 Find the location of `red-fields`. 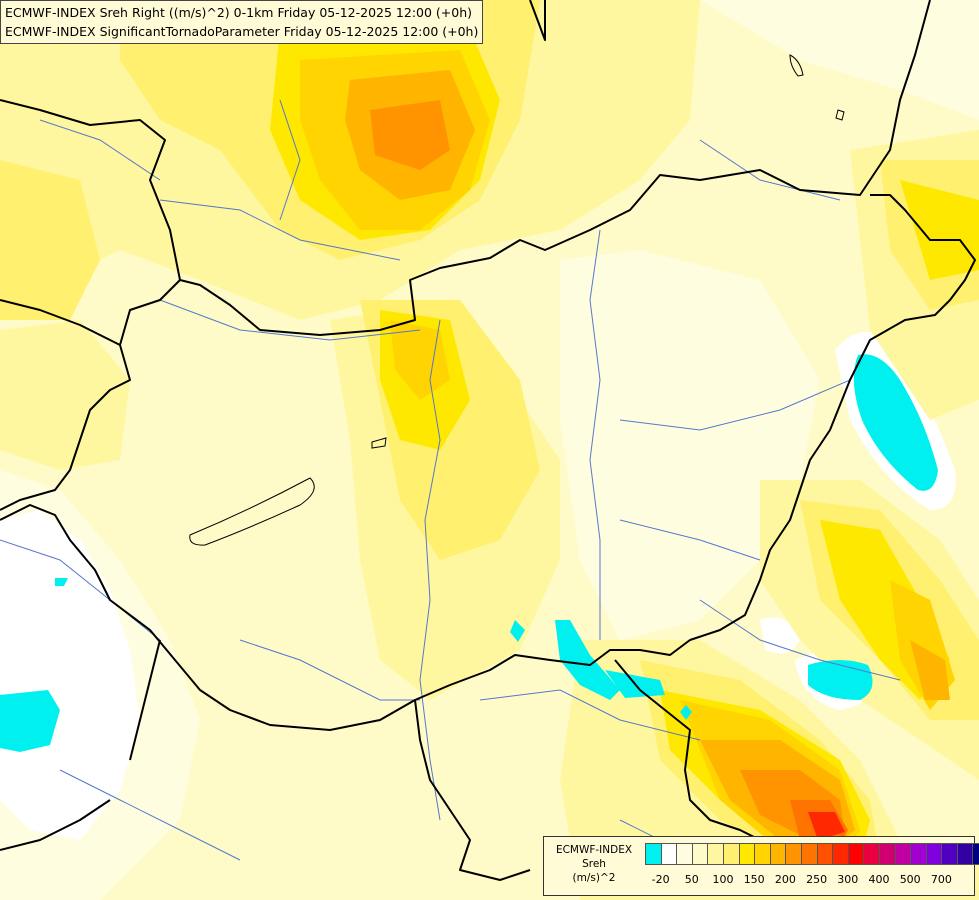

red-fields is located at coordinates (819, 822).